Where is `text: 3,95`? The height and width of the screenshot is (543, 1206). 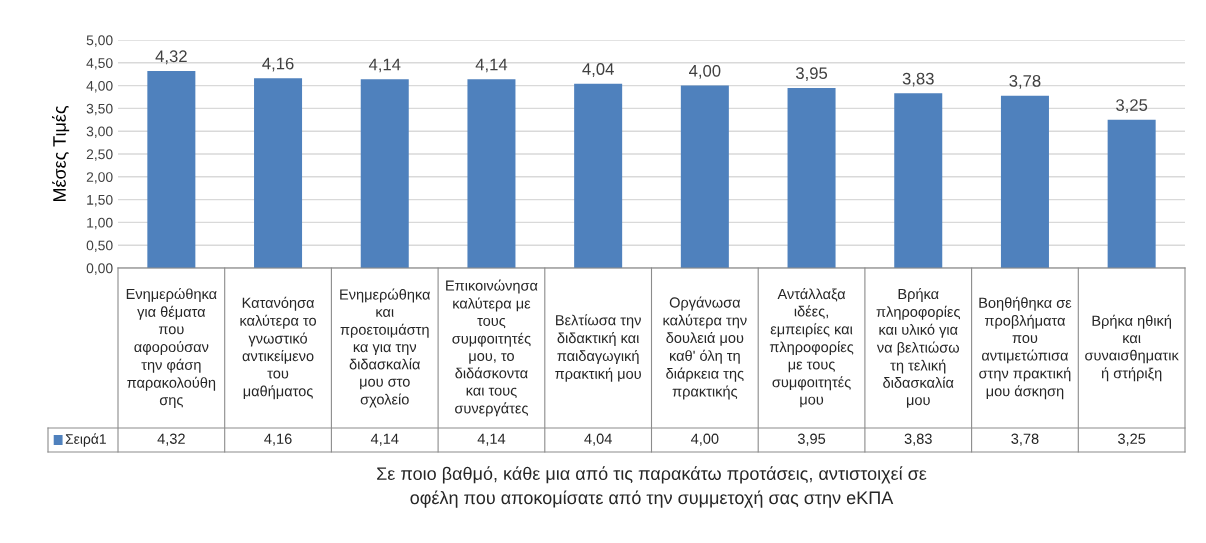 text: 3,95 is located at coordinates (811, 74).